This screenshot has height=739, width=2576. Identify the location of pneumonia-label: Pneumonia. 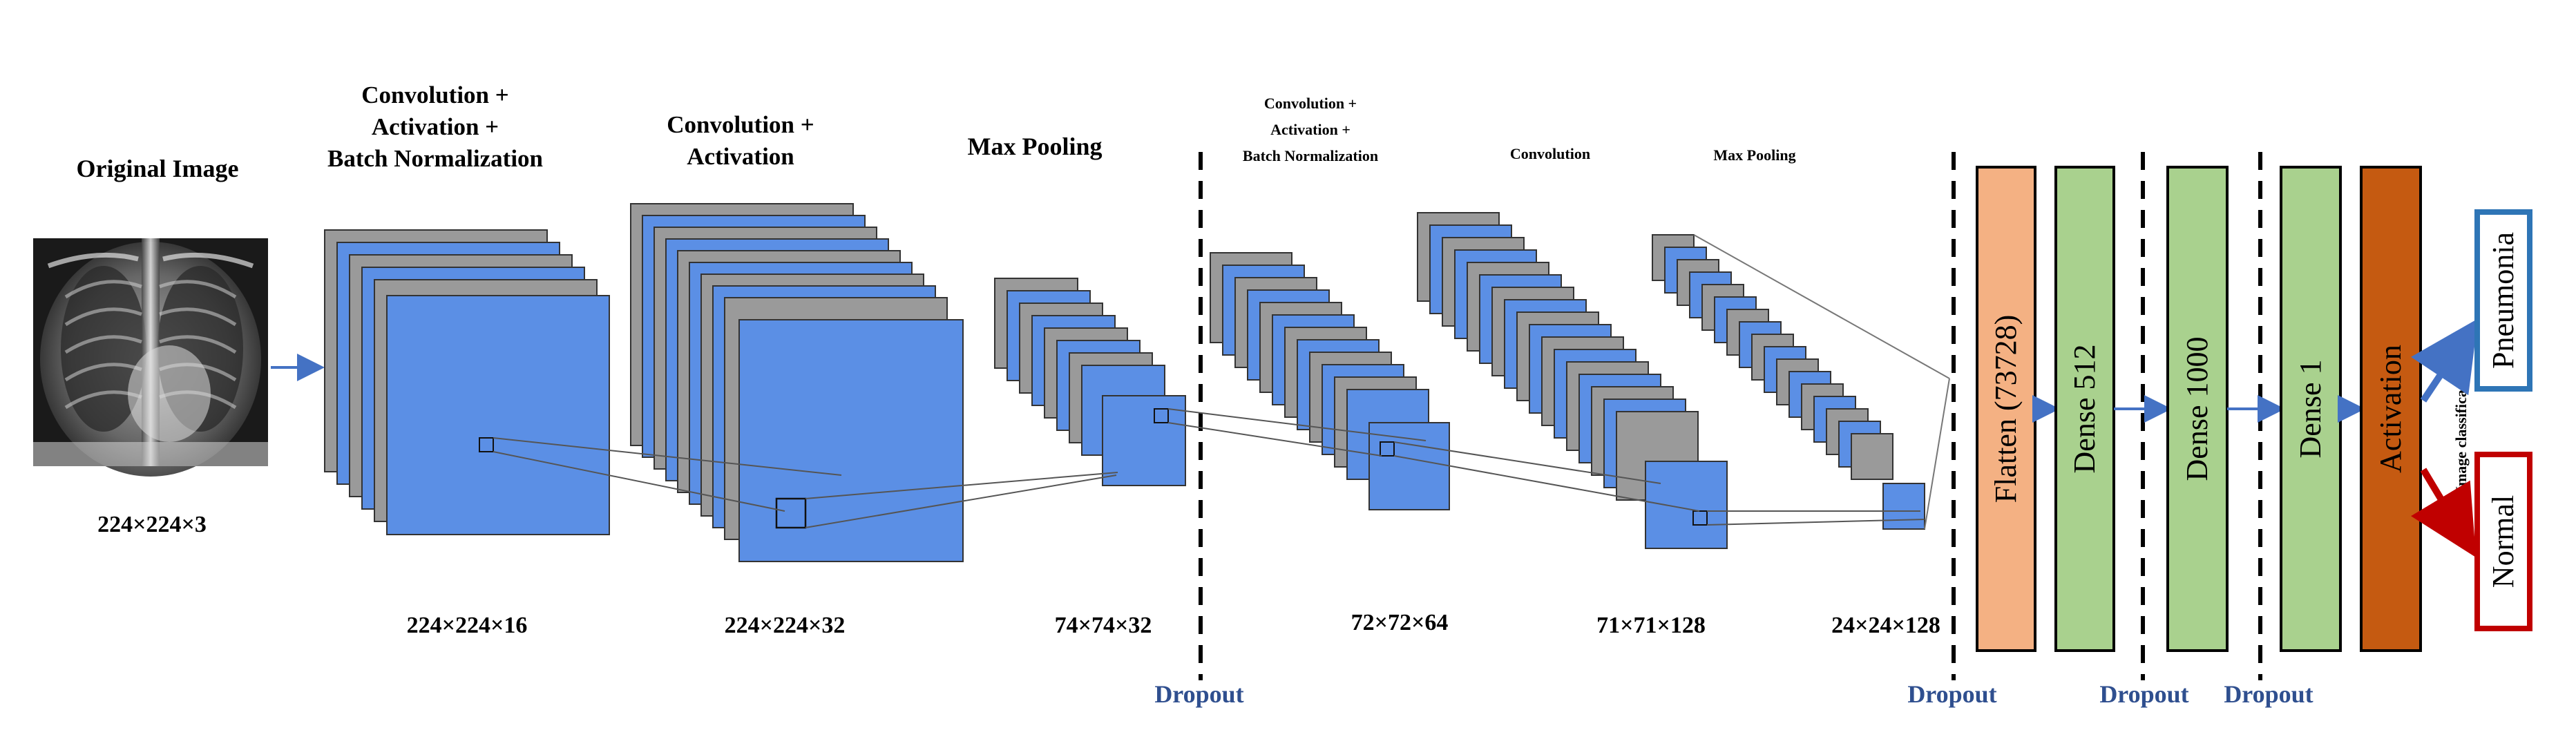
(2503, 300).